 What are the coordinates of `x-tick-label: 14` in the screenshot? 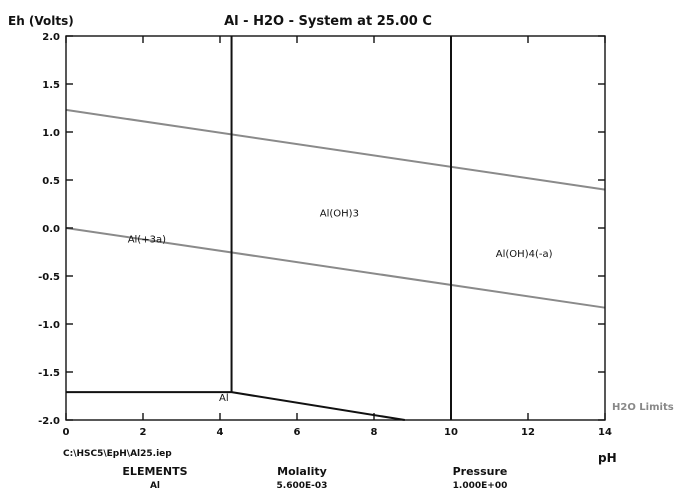 It's located at (605, 432).